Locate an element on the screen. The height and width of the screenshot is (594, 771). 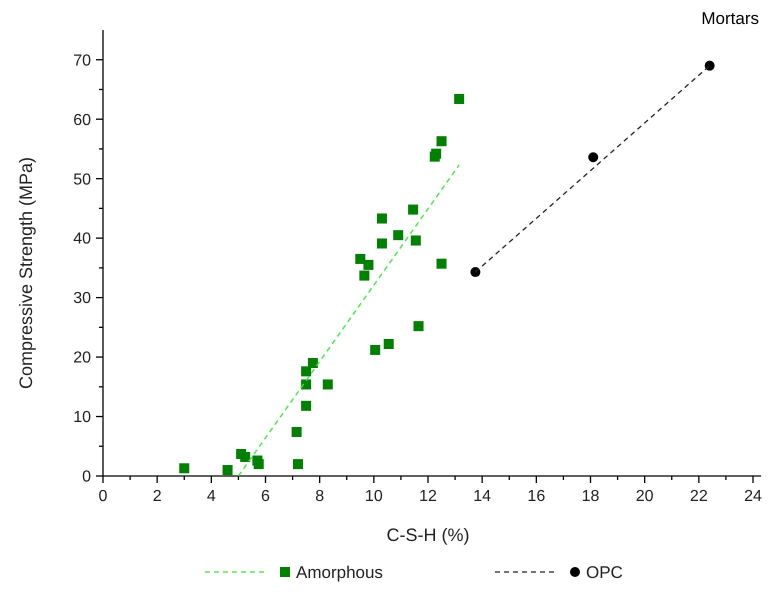
y-tick-label: 60 is located at coordinates (82, 120).